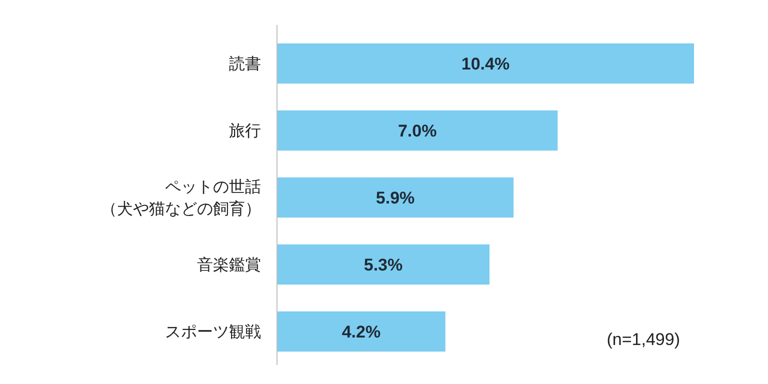 This screenshot has width=768, height=384. Describe the element at coordinates (213, 332) in the screenshot. I see `y-tick-label: スポーツ観戦` at that location.